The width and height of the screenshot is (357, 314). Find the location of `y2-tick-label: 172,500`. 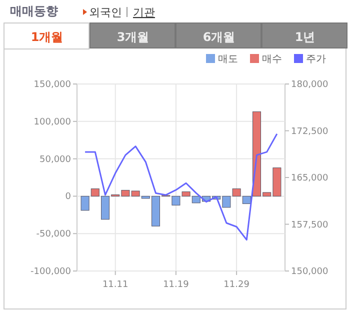

y2-tick-label: 172,500 is located at coordinates (309, 131).